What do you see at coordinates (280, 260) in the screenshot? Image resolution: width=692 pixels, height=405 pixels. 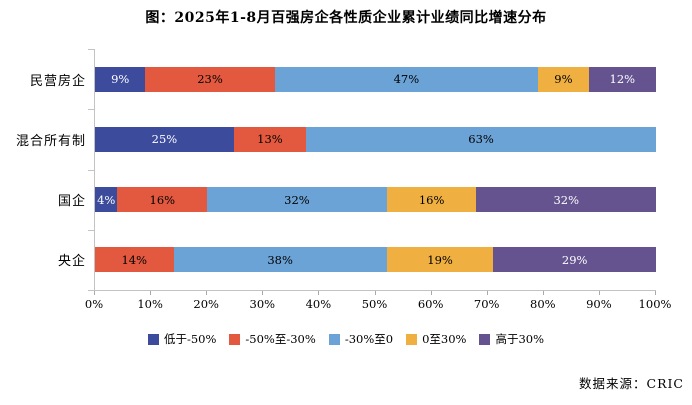 I see `bar-segment: 38%` at bounding box center [280, 260].